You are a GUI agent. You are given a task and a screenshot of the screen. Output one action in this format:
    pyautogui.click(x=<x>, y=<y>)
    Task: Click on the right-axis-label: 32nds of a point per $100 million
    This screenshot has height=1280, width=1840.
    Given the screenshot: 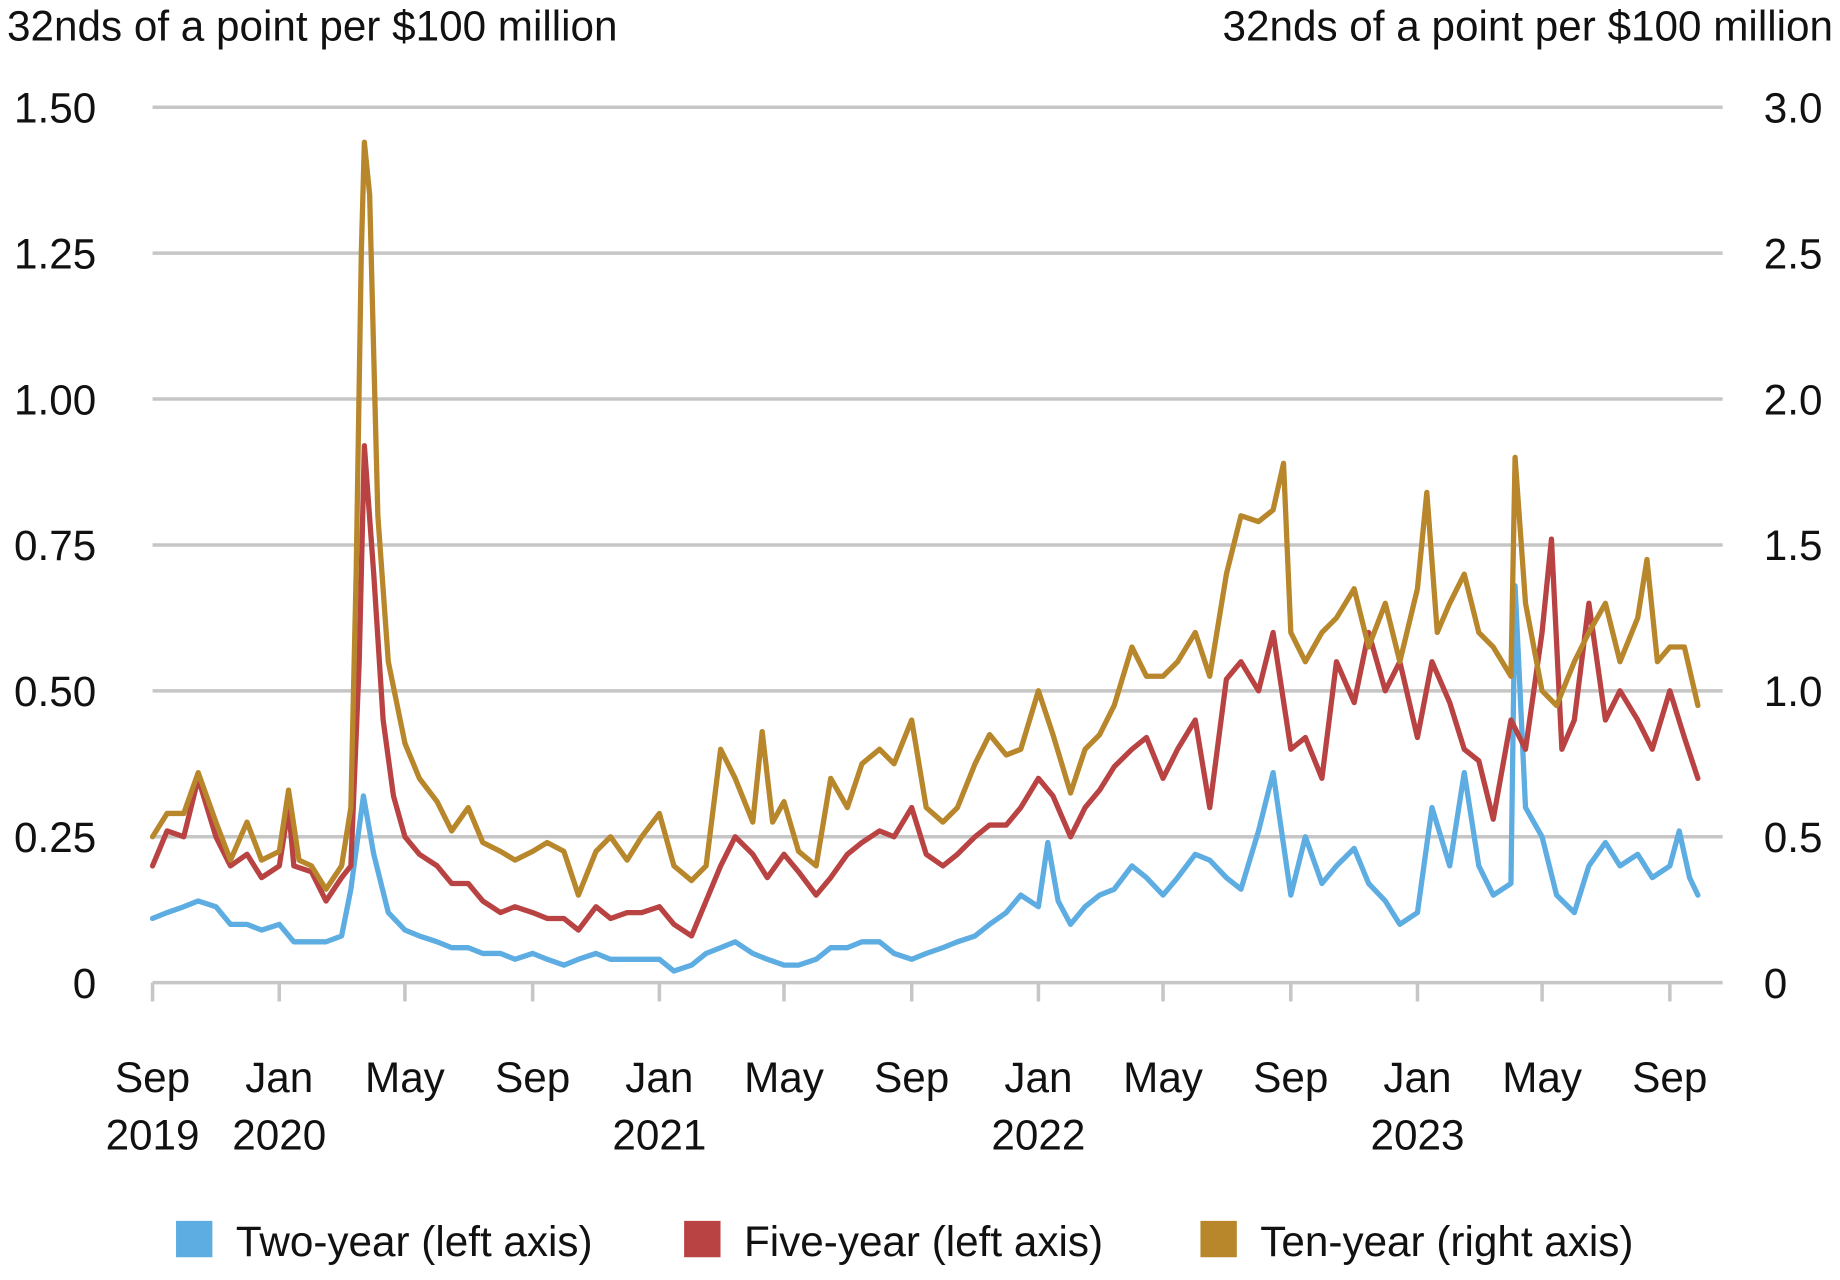 What is the action you would take?
    pyautogui.click(x=1527, y=25)
    